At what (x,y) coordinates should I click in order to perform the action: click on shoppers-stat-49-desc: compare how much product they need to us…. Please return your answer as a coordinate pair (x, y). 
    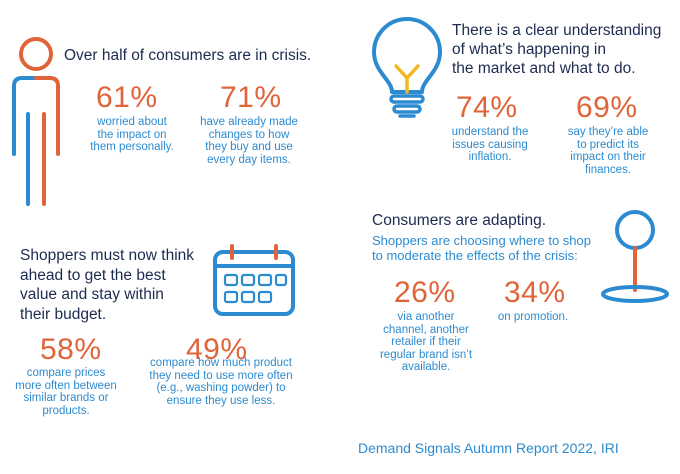
    Looking at the image, I should click on (221, 382).